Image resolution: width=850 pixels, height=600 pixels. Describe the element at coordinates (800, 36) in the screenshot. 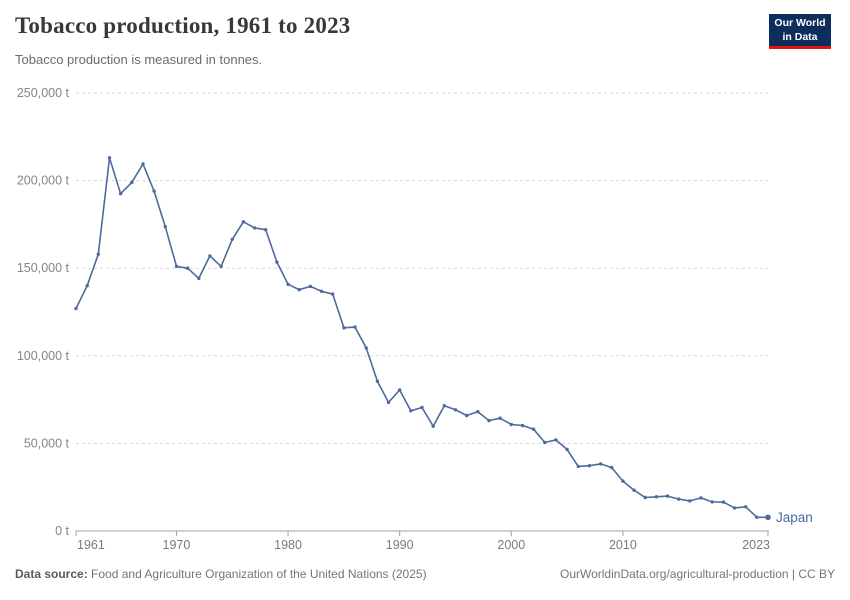

I see `owid-logo-line2: in Data` at that location.